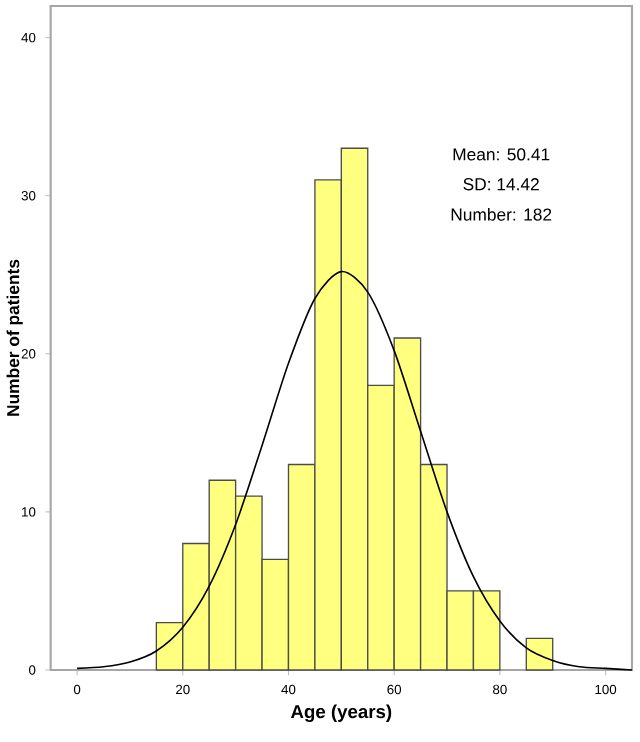 Image resolution: width=640 pixels, height=742 pixels. I want to click on y-axis-title: Number of patients, so click(14, 337).